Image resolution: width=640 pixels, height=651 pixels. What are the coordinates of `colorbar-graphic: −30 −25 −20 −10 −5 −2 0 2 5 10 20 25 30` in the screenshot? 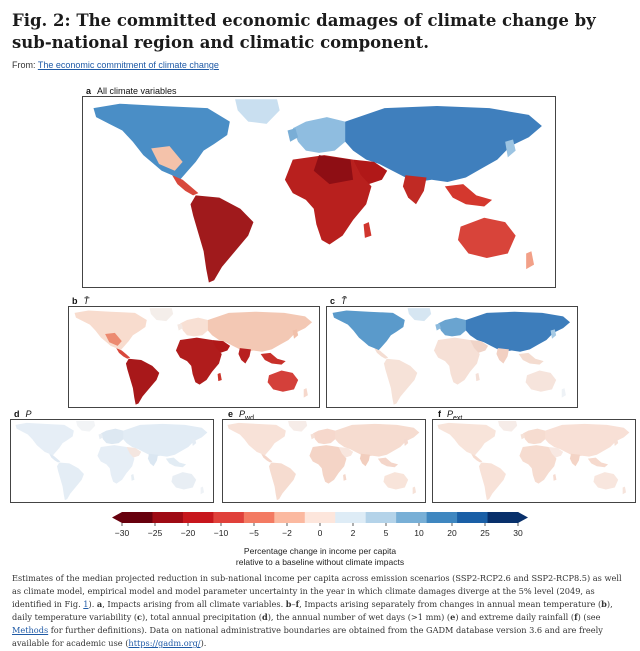 It's located at (320, 525).